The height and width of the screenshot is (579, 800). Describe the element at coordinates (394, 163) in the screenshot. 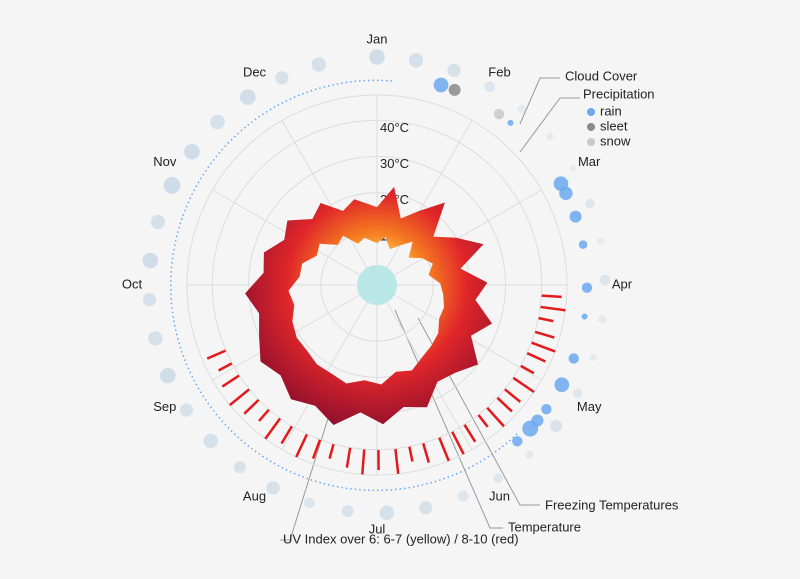

I see `y-tick-label: 30°C` at that location.